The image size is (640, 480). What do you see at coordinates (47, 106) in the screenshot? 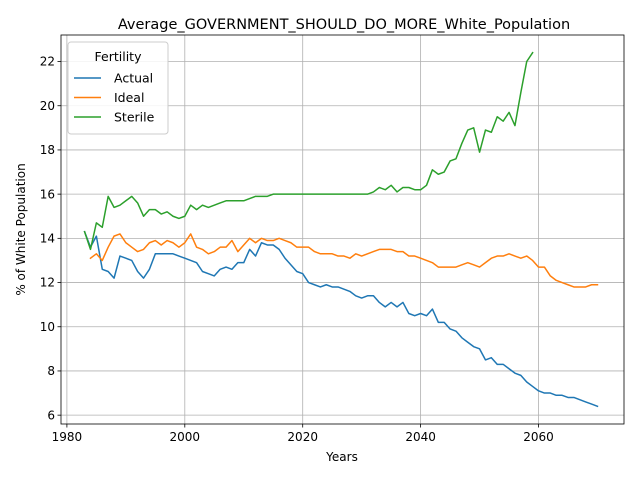
I see `y-tick-label: 20` at bounding box center [47, 106].